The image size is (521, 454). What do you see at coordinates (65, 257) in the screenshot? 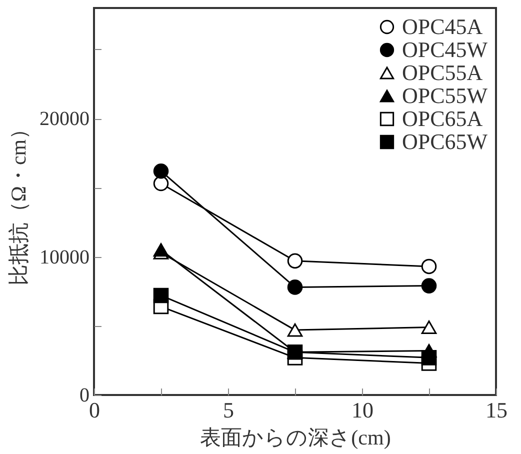
I see `y-tick-label: 10000` at bounding box center [65, 257].